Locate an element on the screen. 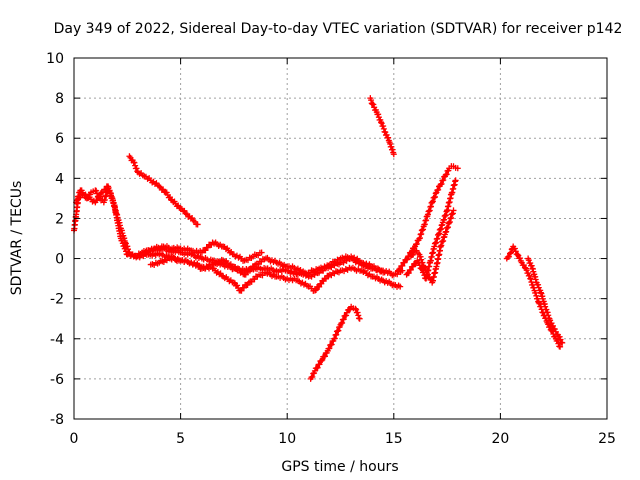 Image resolution: width=640 pixels, height=480 pixels. y-tick-label: -2 is located at coordinates (57, 300).